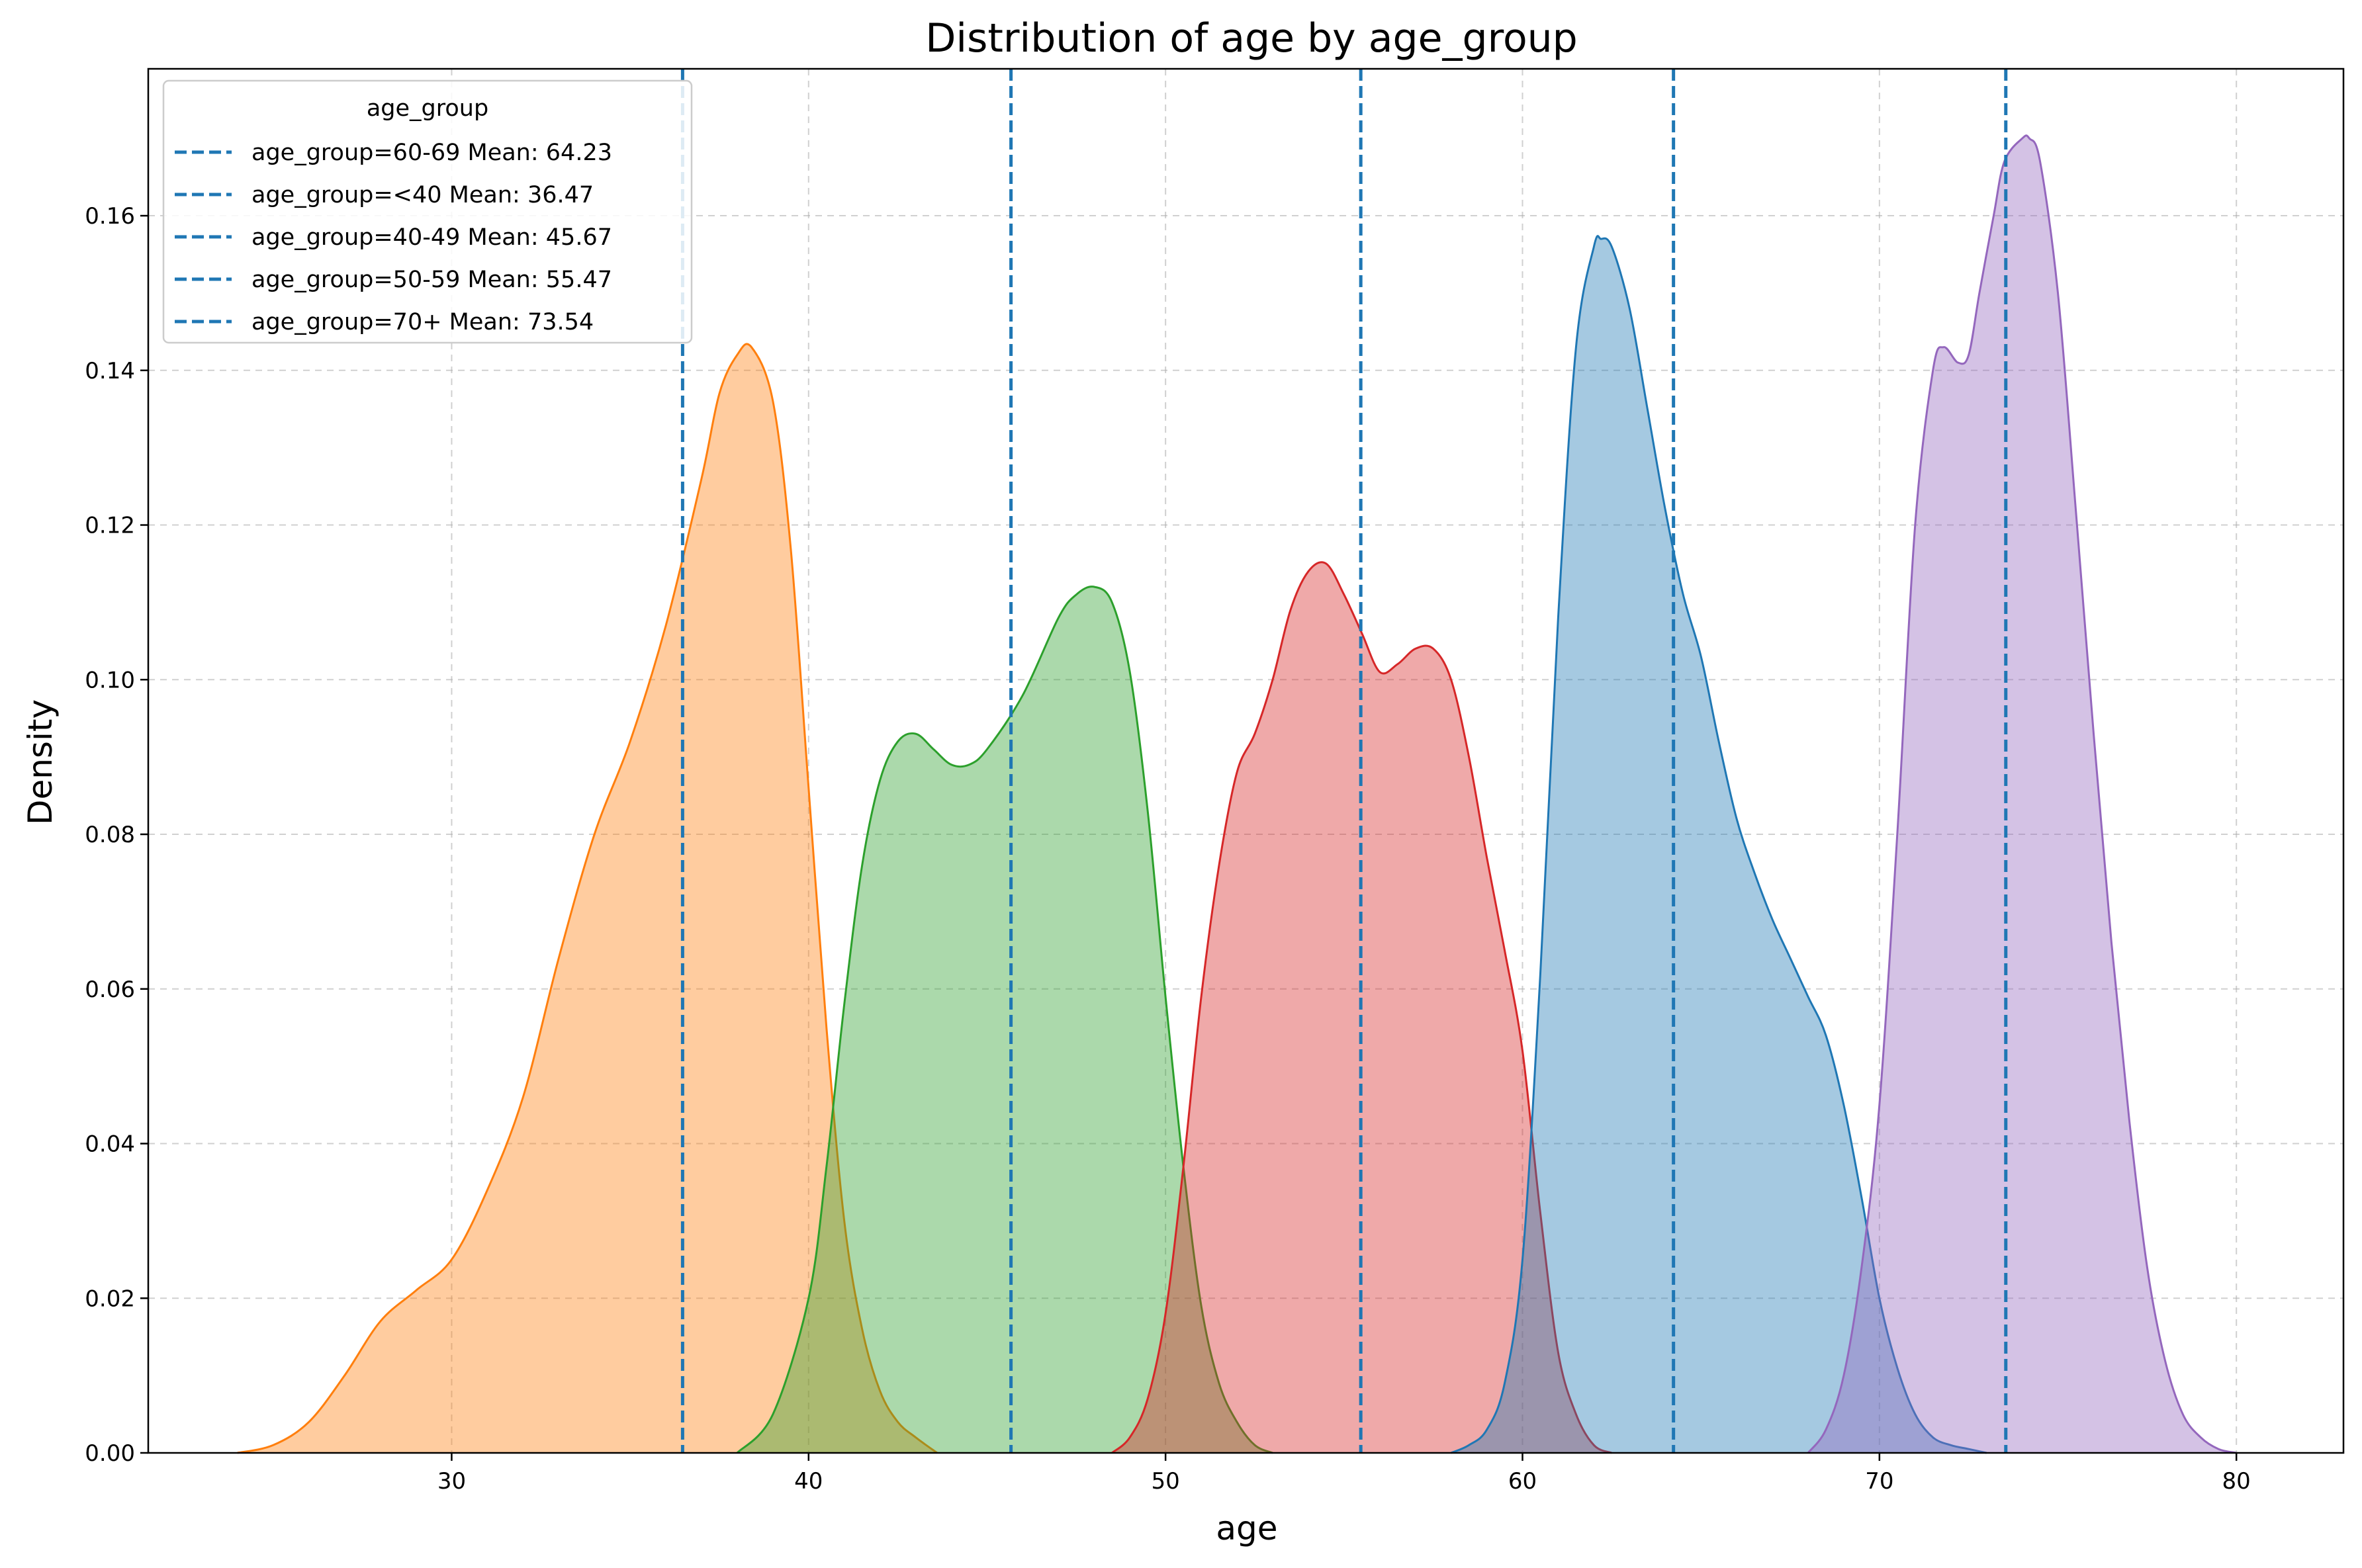 Image resolution: width=2362 pixels, height=1568 pixels. Describe the element at coordinates (110, 990) in the screenshot. I see `y-tick-label: 0.06` at that location.